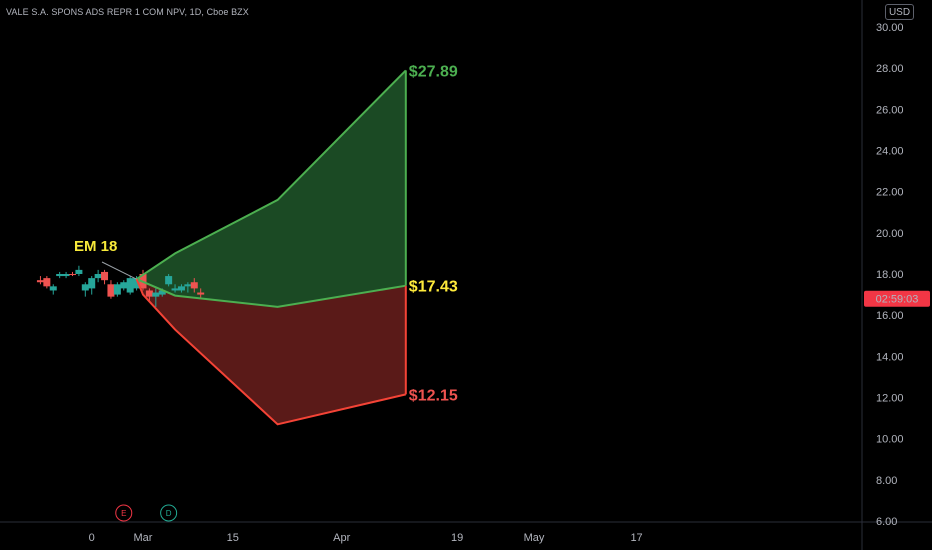 Image resolution: width=932 pixels, height=550 pixels. What do you see at coordinates (890, 193) in the screenshot?
I see `price-axis-tick: 22.00` at bounding box center [890, 193].